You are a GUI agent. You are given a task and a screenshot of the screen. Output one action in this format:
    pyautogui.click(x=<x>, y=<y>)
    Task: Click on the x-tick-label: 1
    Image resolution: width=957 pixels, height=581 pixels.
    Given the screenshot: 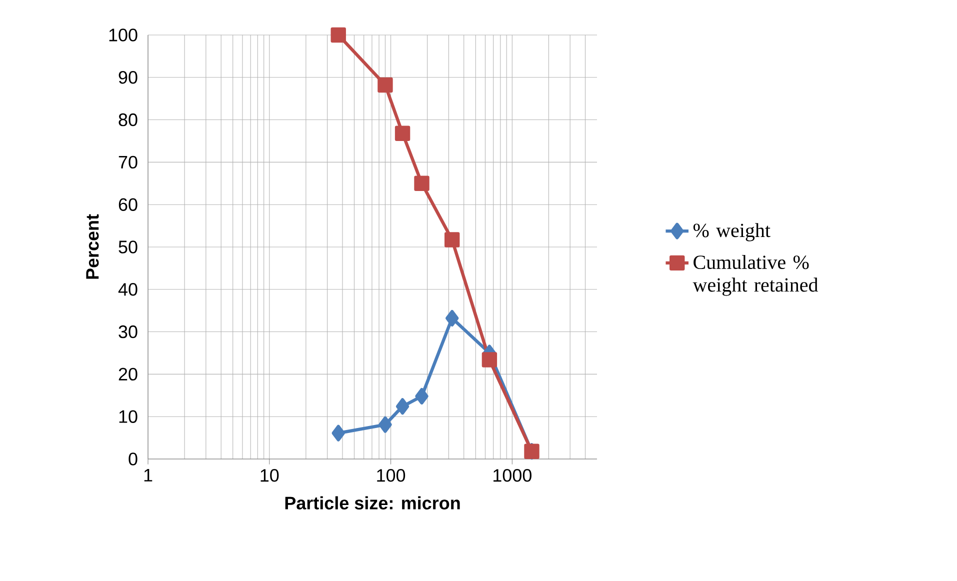 What is the action you would take?
    pyautogui.click(x=148, y=475)
    